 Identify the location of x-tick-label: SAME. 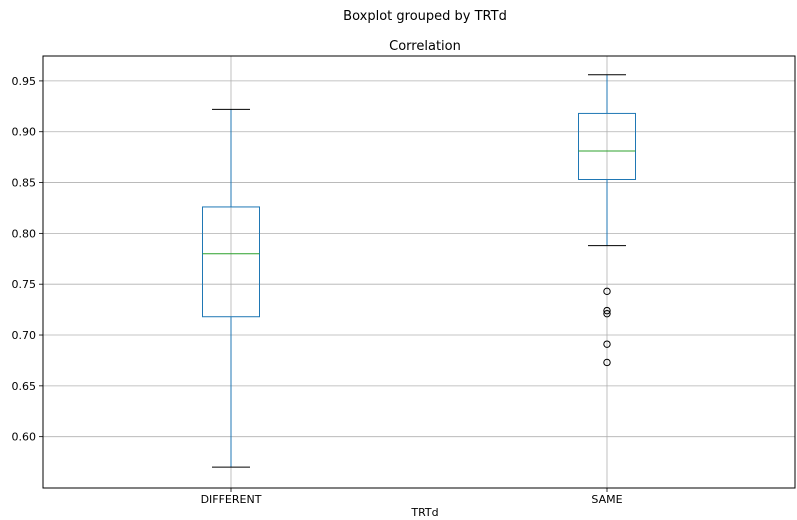
(606, 499).